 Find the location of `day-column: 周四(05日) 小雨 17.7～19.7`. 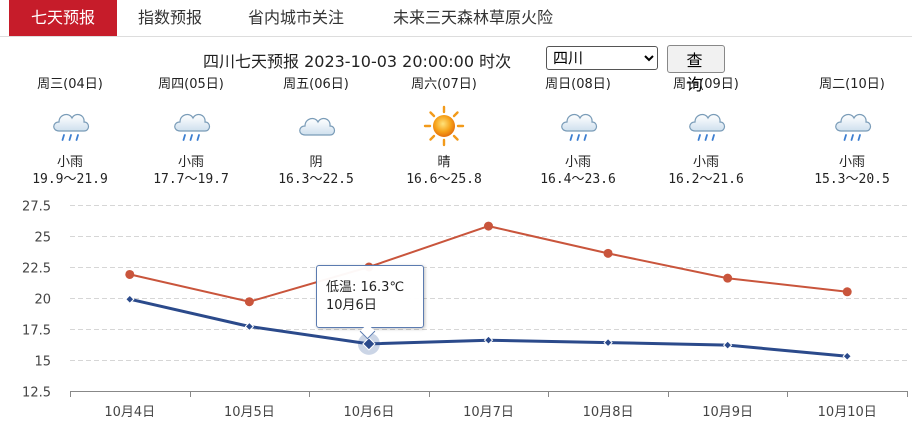

day-column: 周四(05日) 小雨 17.7～19.7 is located at coordinates (191, 132).